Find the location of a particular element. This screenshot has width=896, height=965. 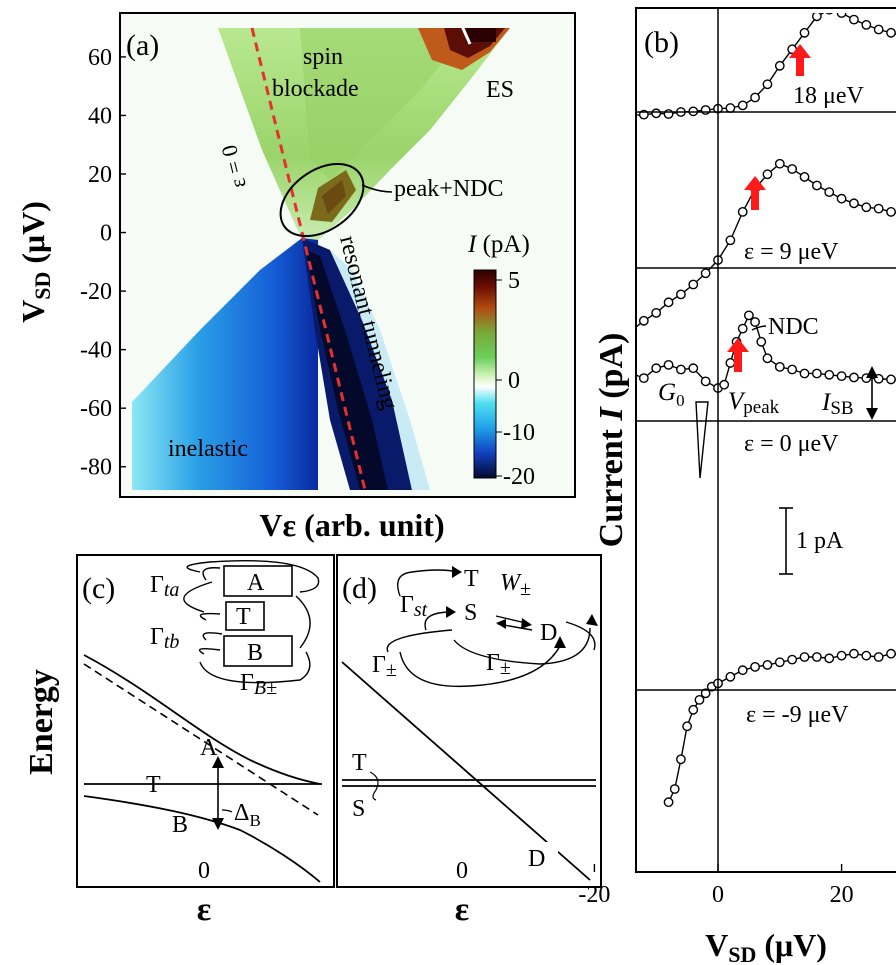

annotation-inelastic: inelastic is located at coordinates (208, 449).